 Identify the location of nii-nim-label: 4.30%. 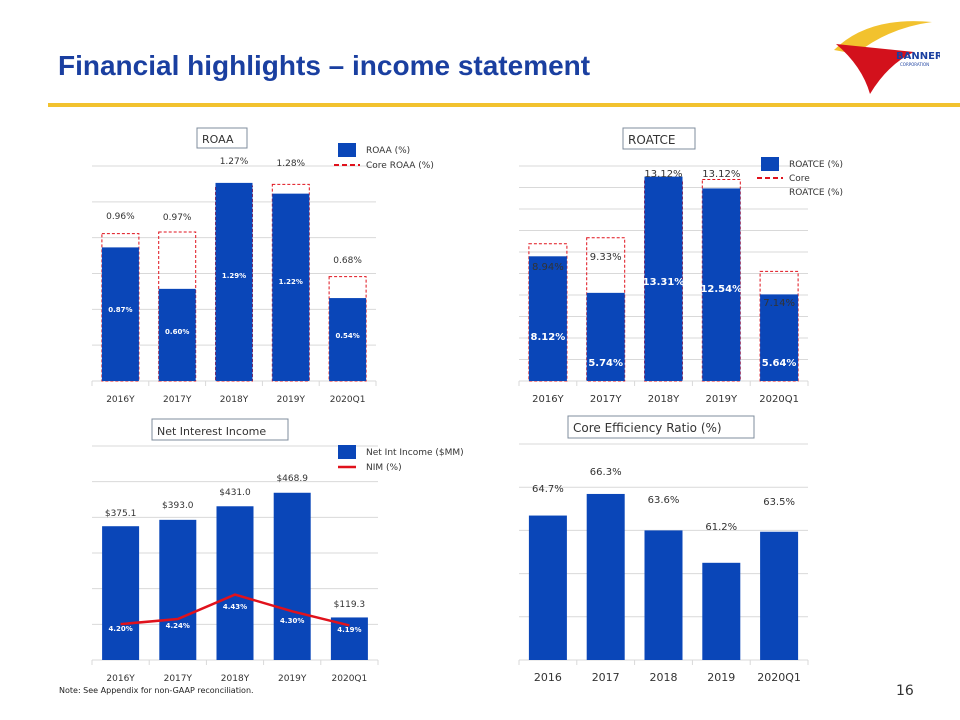
(292, 621).